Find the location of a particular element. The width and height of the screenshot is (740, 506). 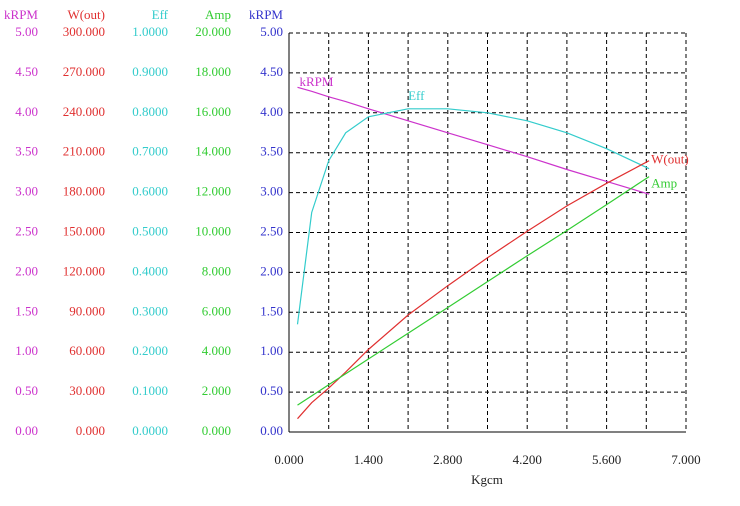

y-tick-label: 18.000 is located at coordinates (213, 71).